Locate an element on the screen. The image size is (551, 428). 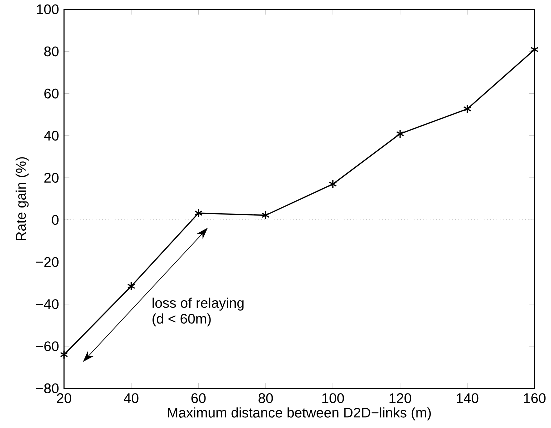
y-tick-label: 40 is located at coordinates (51, 135).